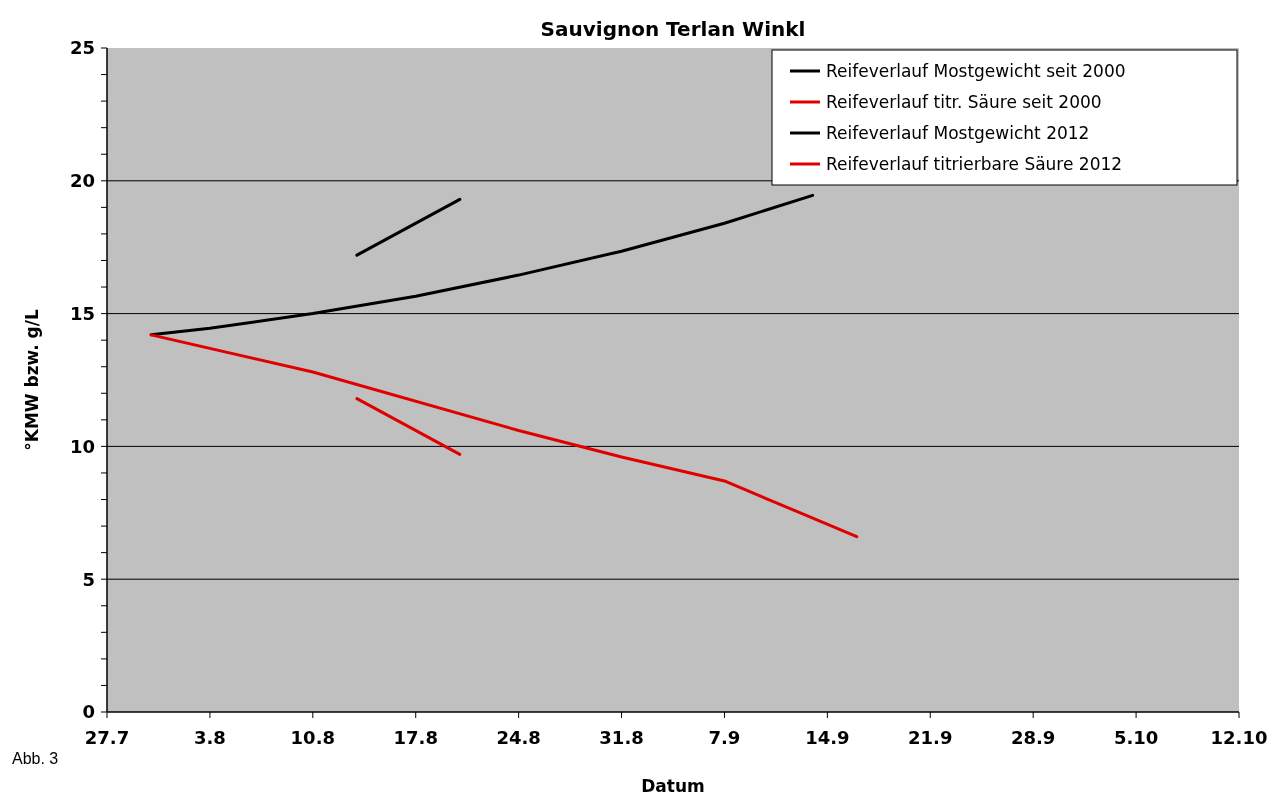 The image size is (1287, 810). What do you see at coordinates (621, 737) in the screenshot?
I see `x-tick-label: 31.8` at bounding box center [621, 737].